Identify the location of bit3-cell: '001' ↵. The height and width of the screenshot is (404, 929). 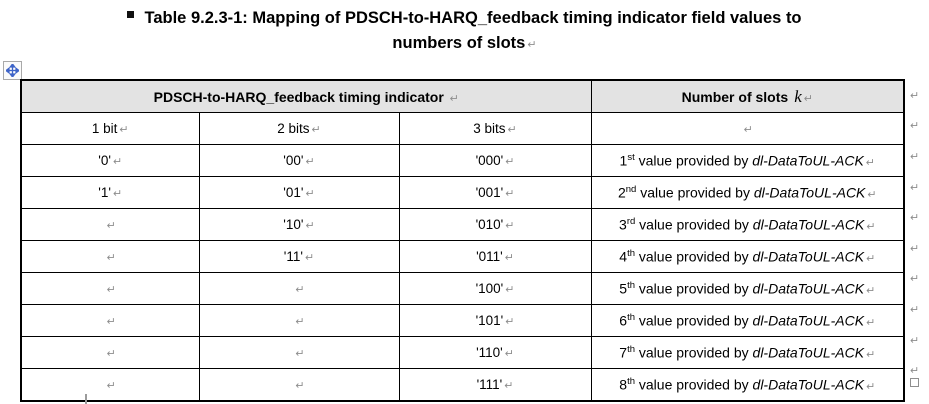
(495, 192).